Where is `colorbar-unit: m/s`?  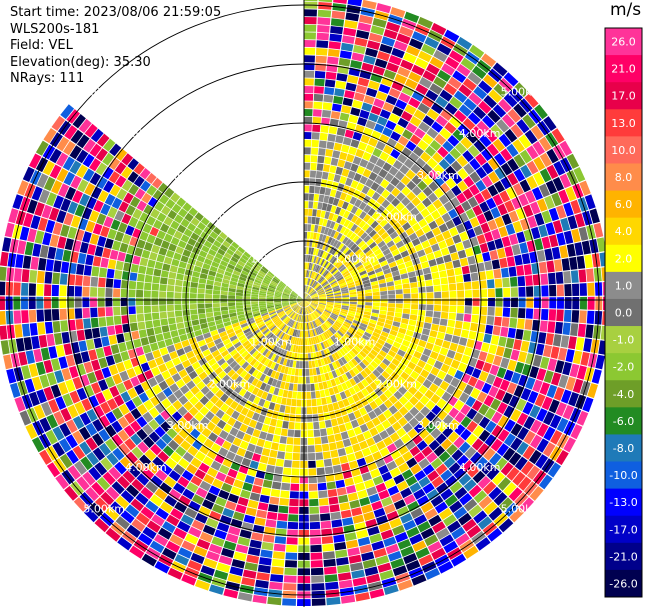
colorbar-unit: m/s is located at coordinates (626, 10).